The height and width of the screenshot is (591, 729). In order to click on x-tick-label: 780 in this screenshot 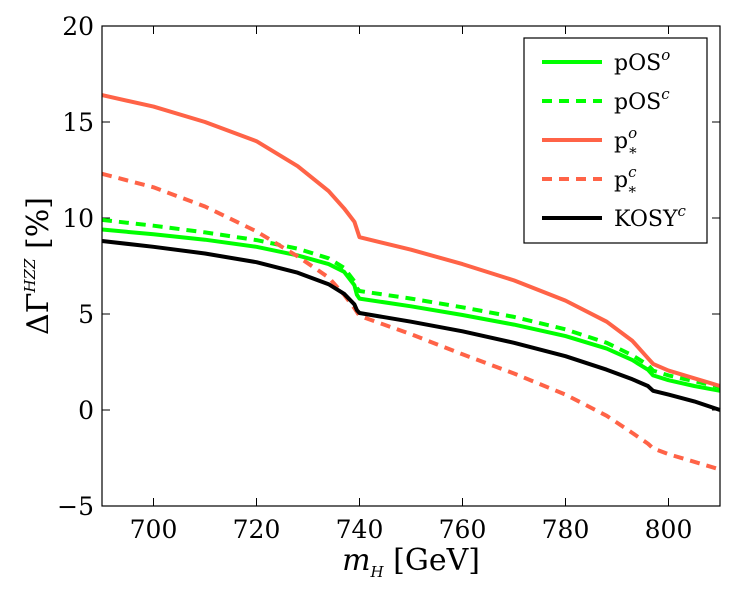, I will do `click(566, 529)`.